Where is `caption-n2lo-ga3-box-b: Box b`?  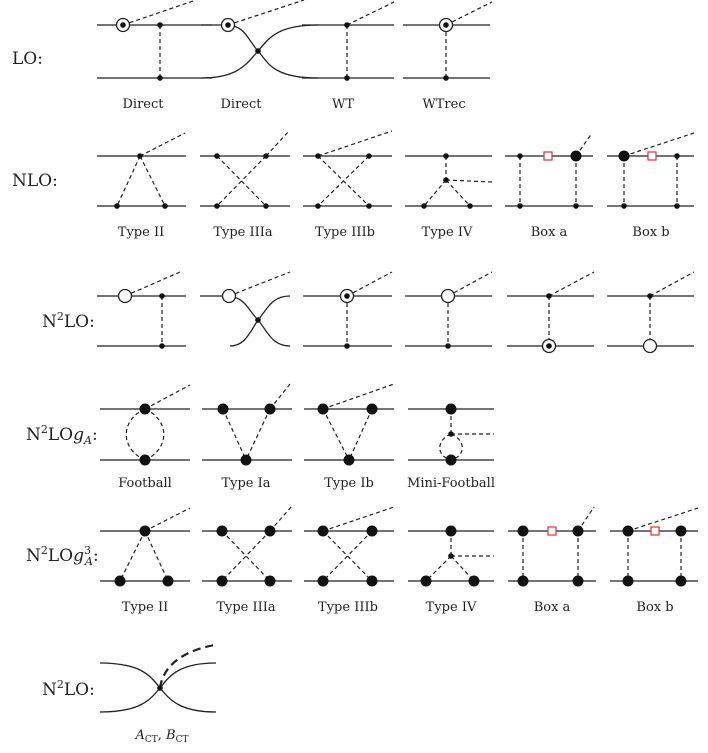 caption-n2lo-ga3-box-b: Box b is located at coordinates (654, 607).